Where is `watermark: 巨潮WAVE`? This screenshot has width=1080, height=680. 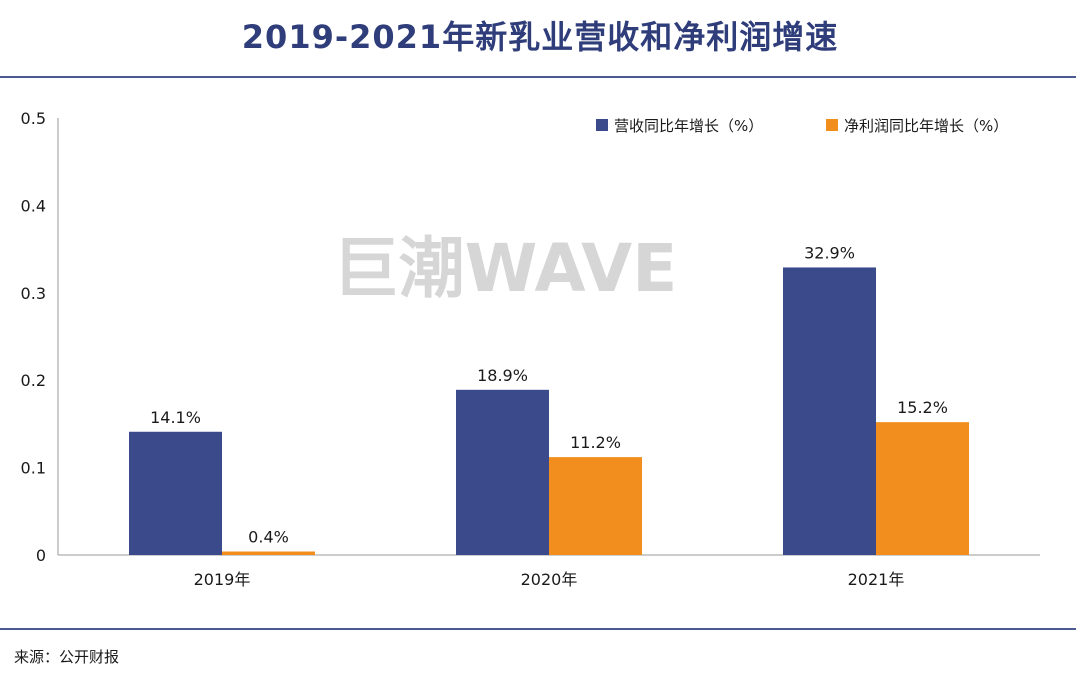 watermark: 巨潮WAVE is located at coordinates (505, 268).